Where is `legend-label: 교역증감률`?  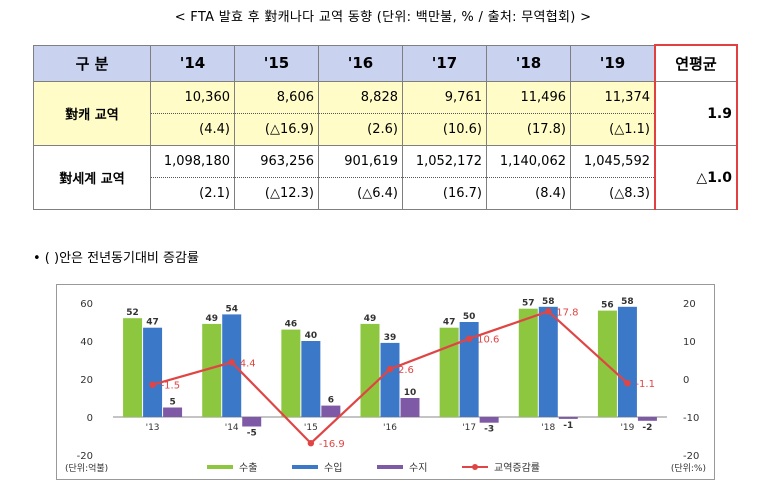
legend-label: 교역증감률 is located at coordinates (517, 468).